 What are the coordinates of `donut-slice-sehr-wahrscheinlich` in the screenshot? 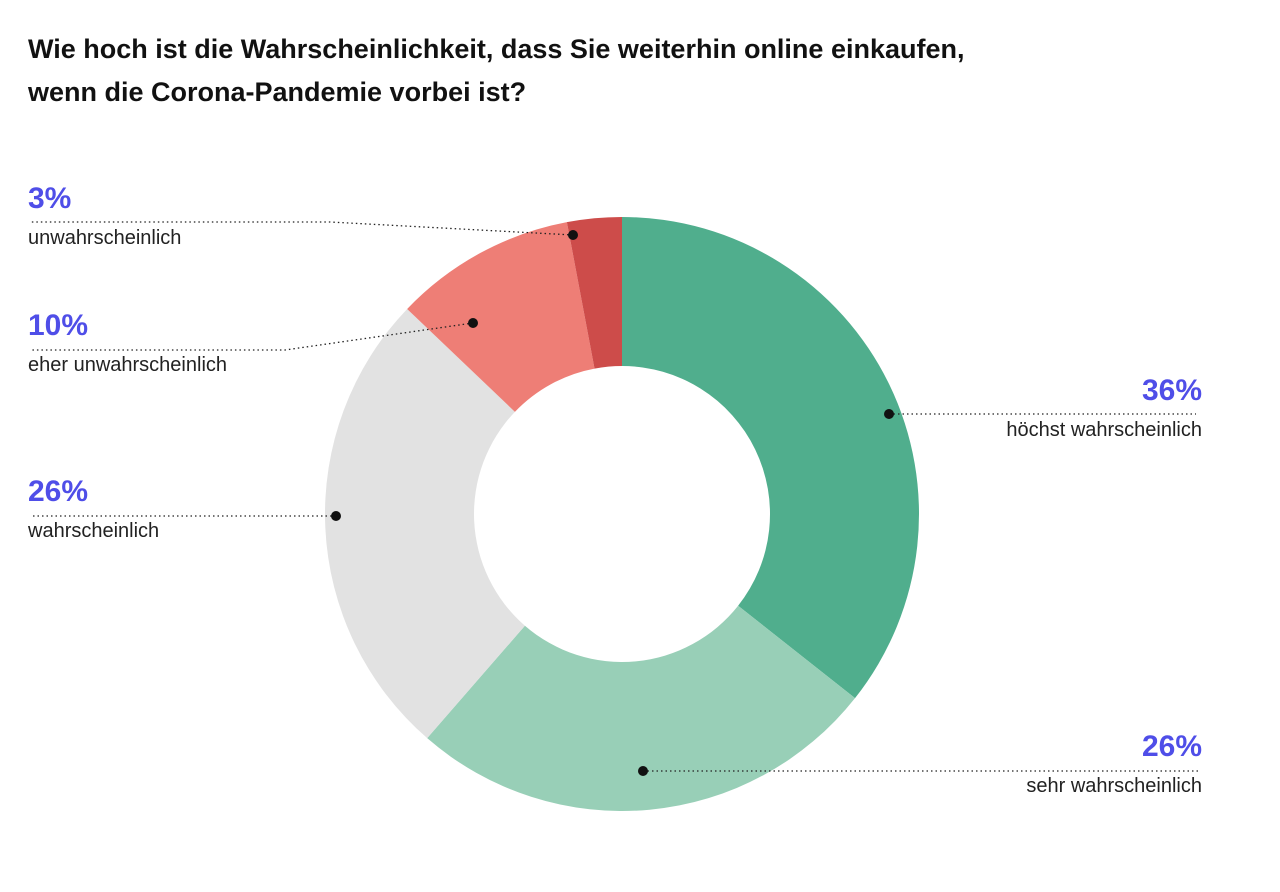 It's located at (641, 708).